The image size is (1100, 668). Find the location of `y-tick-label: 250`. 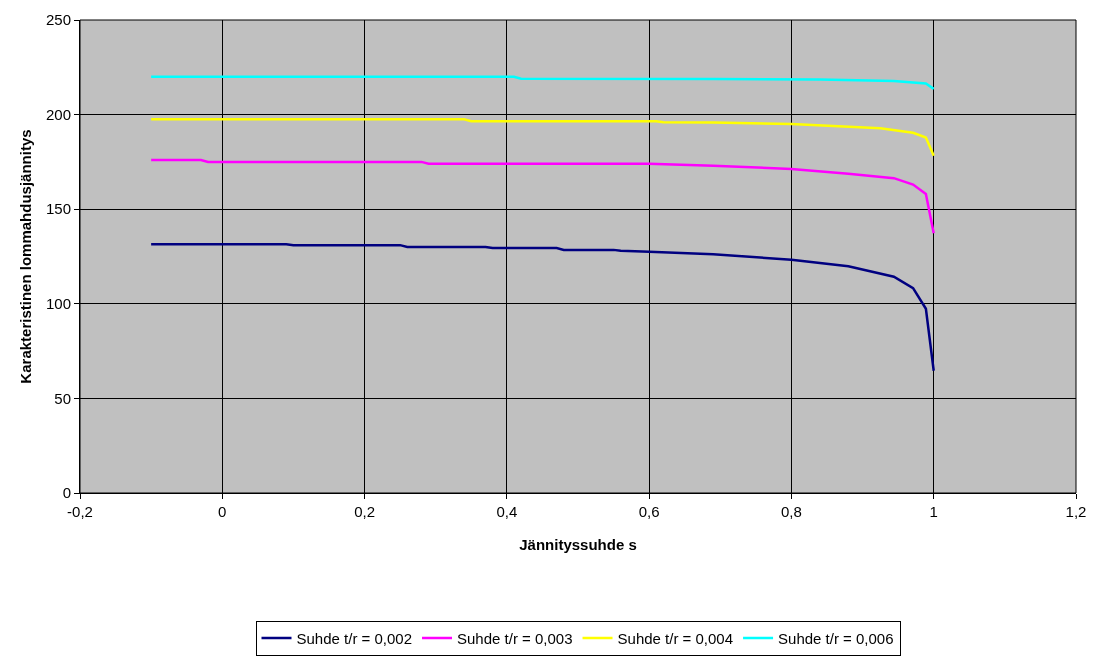

y-tick-label: 250 is located at coordinates (58, 20).